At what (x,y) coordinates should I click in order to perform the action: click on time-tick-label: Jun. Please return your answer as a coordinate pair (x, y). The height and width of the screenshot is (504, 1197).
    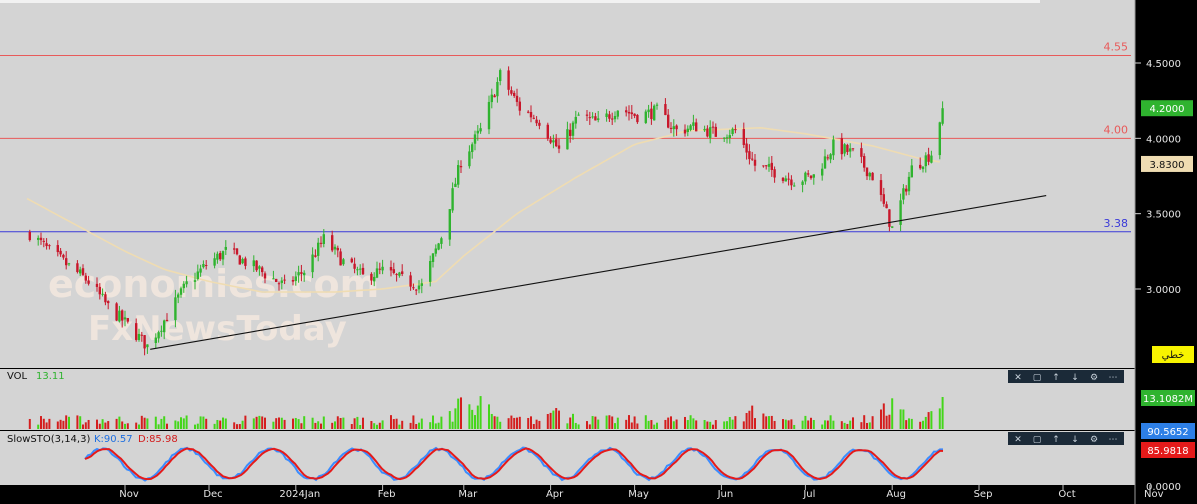
    Looking at the image, I should click on (725, 494).